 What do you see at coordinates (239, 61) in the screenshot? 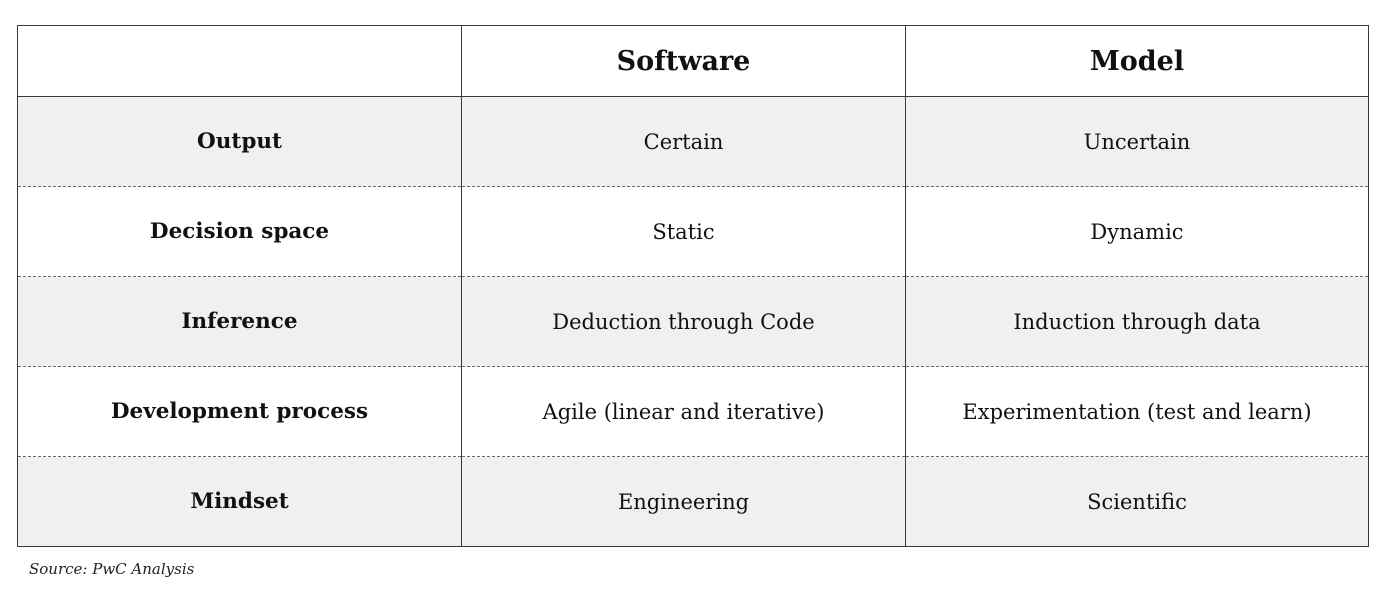
I see `header-empty-cell` at bounding box center [239, 61].